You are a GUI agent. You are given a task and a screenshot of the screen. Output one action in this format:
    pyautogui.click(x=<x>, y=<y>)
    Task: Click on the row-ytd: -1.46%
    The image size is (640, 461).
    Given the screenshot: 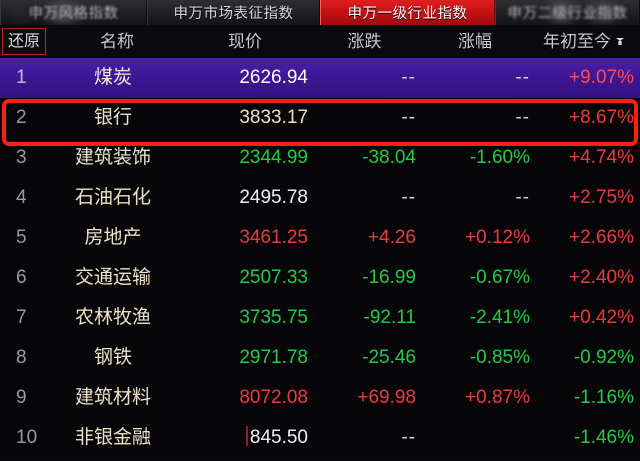 What is the action you would take?
    pyautogui.click(x=603, y=437)
    